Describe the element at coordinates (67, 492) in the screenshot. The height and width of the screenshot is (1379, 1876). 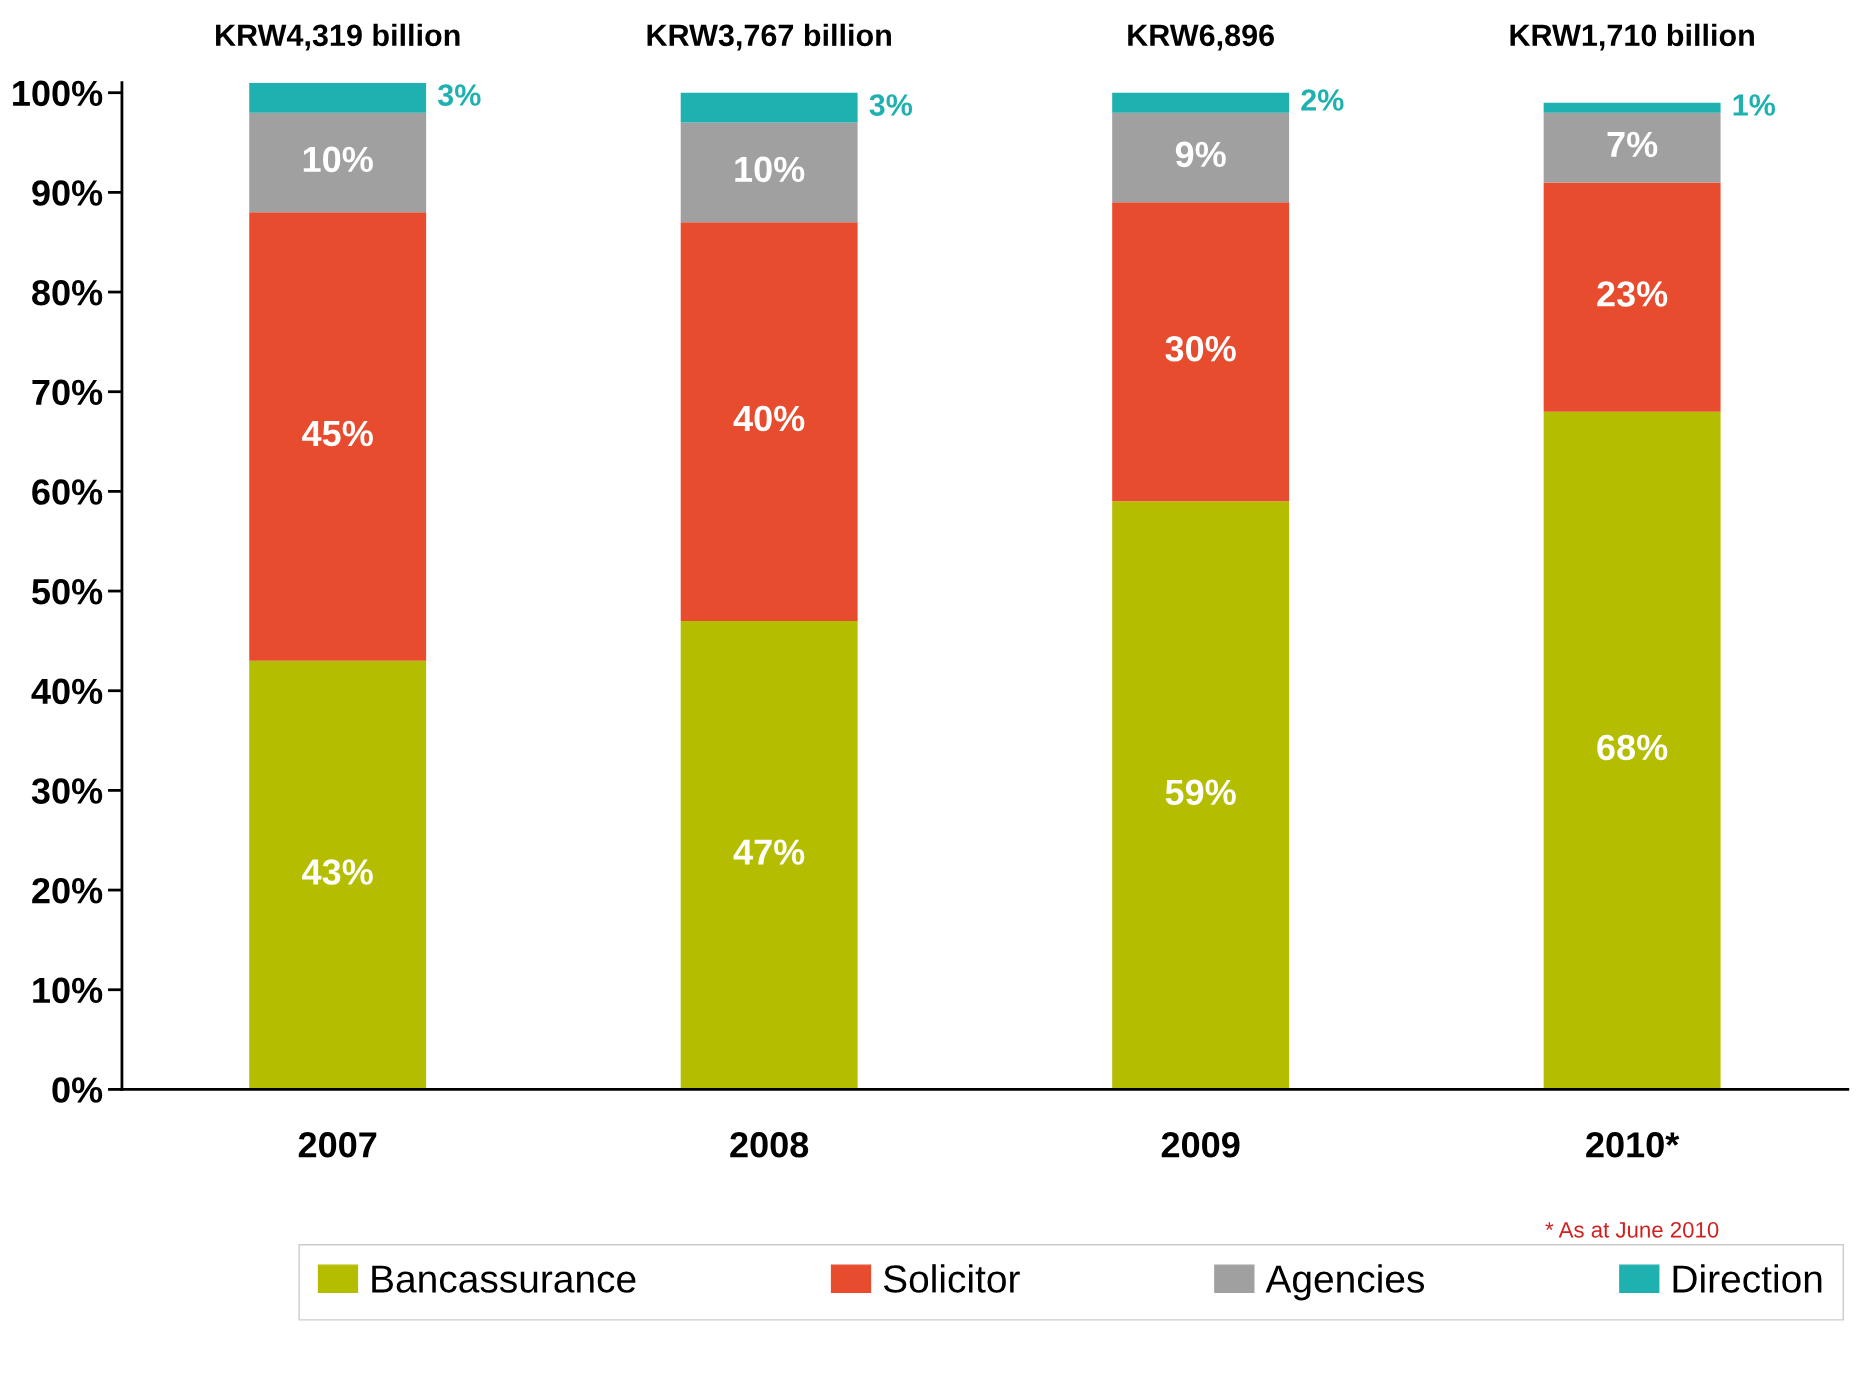
I see `y-tick-label: 60%` at that location.